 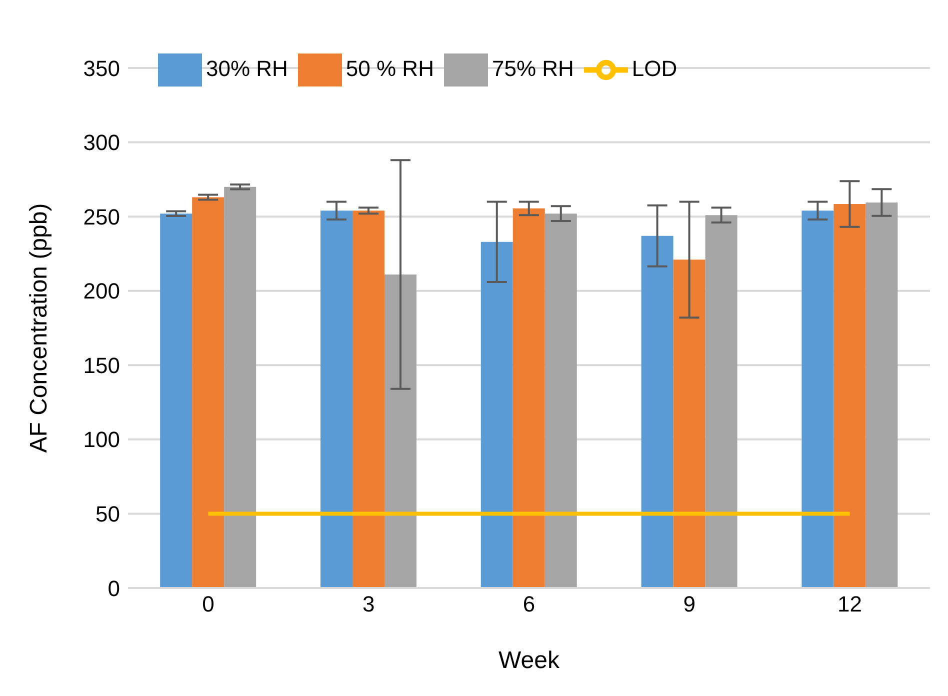 What do you see at coordinates (655, 68) in the screenshot?
I see `legend-label: LOD` at bounding box center [655, 68].